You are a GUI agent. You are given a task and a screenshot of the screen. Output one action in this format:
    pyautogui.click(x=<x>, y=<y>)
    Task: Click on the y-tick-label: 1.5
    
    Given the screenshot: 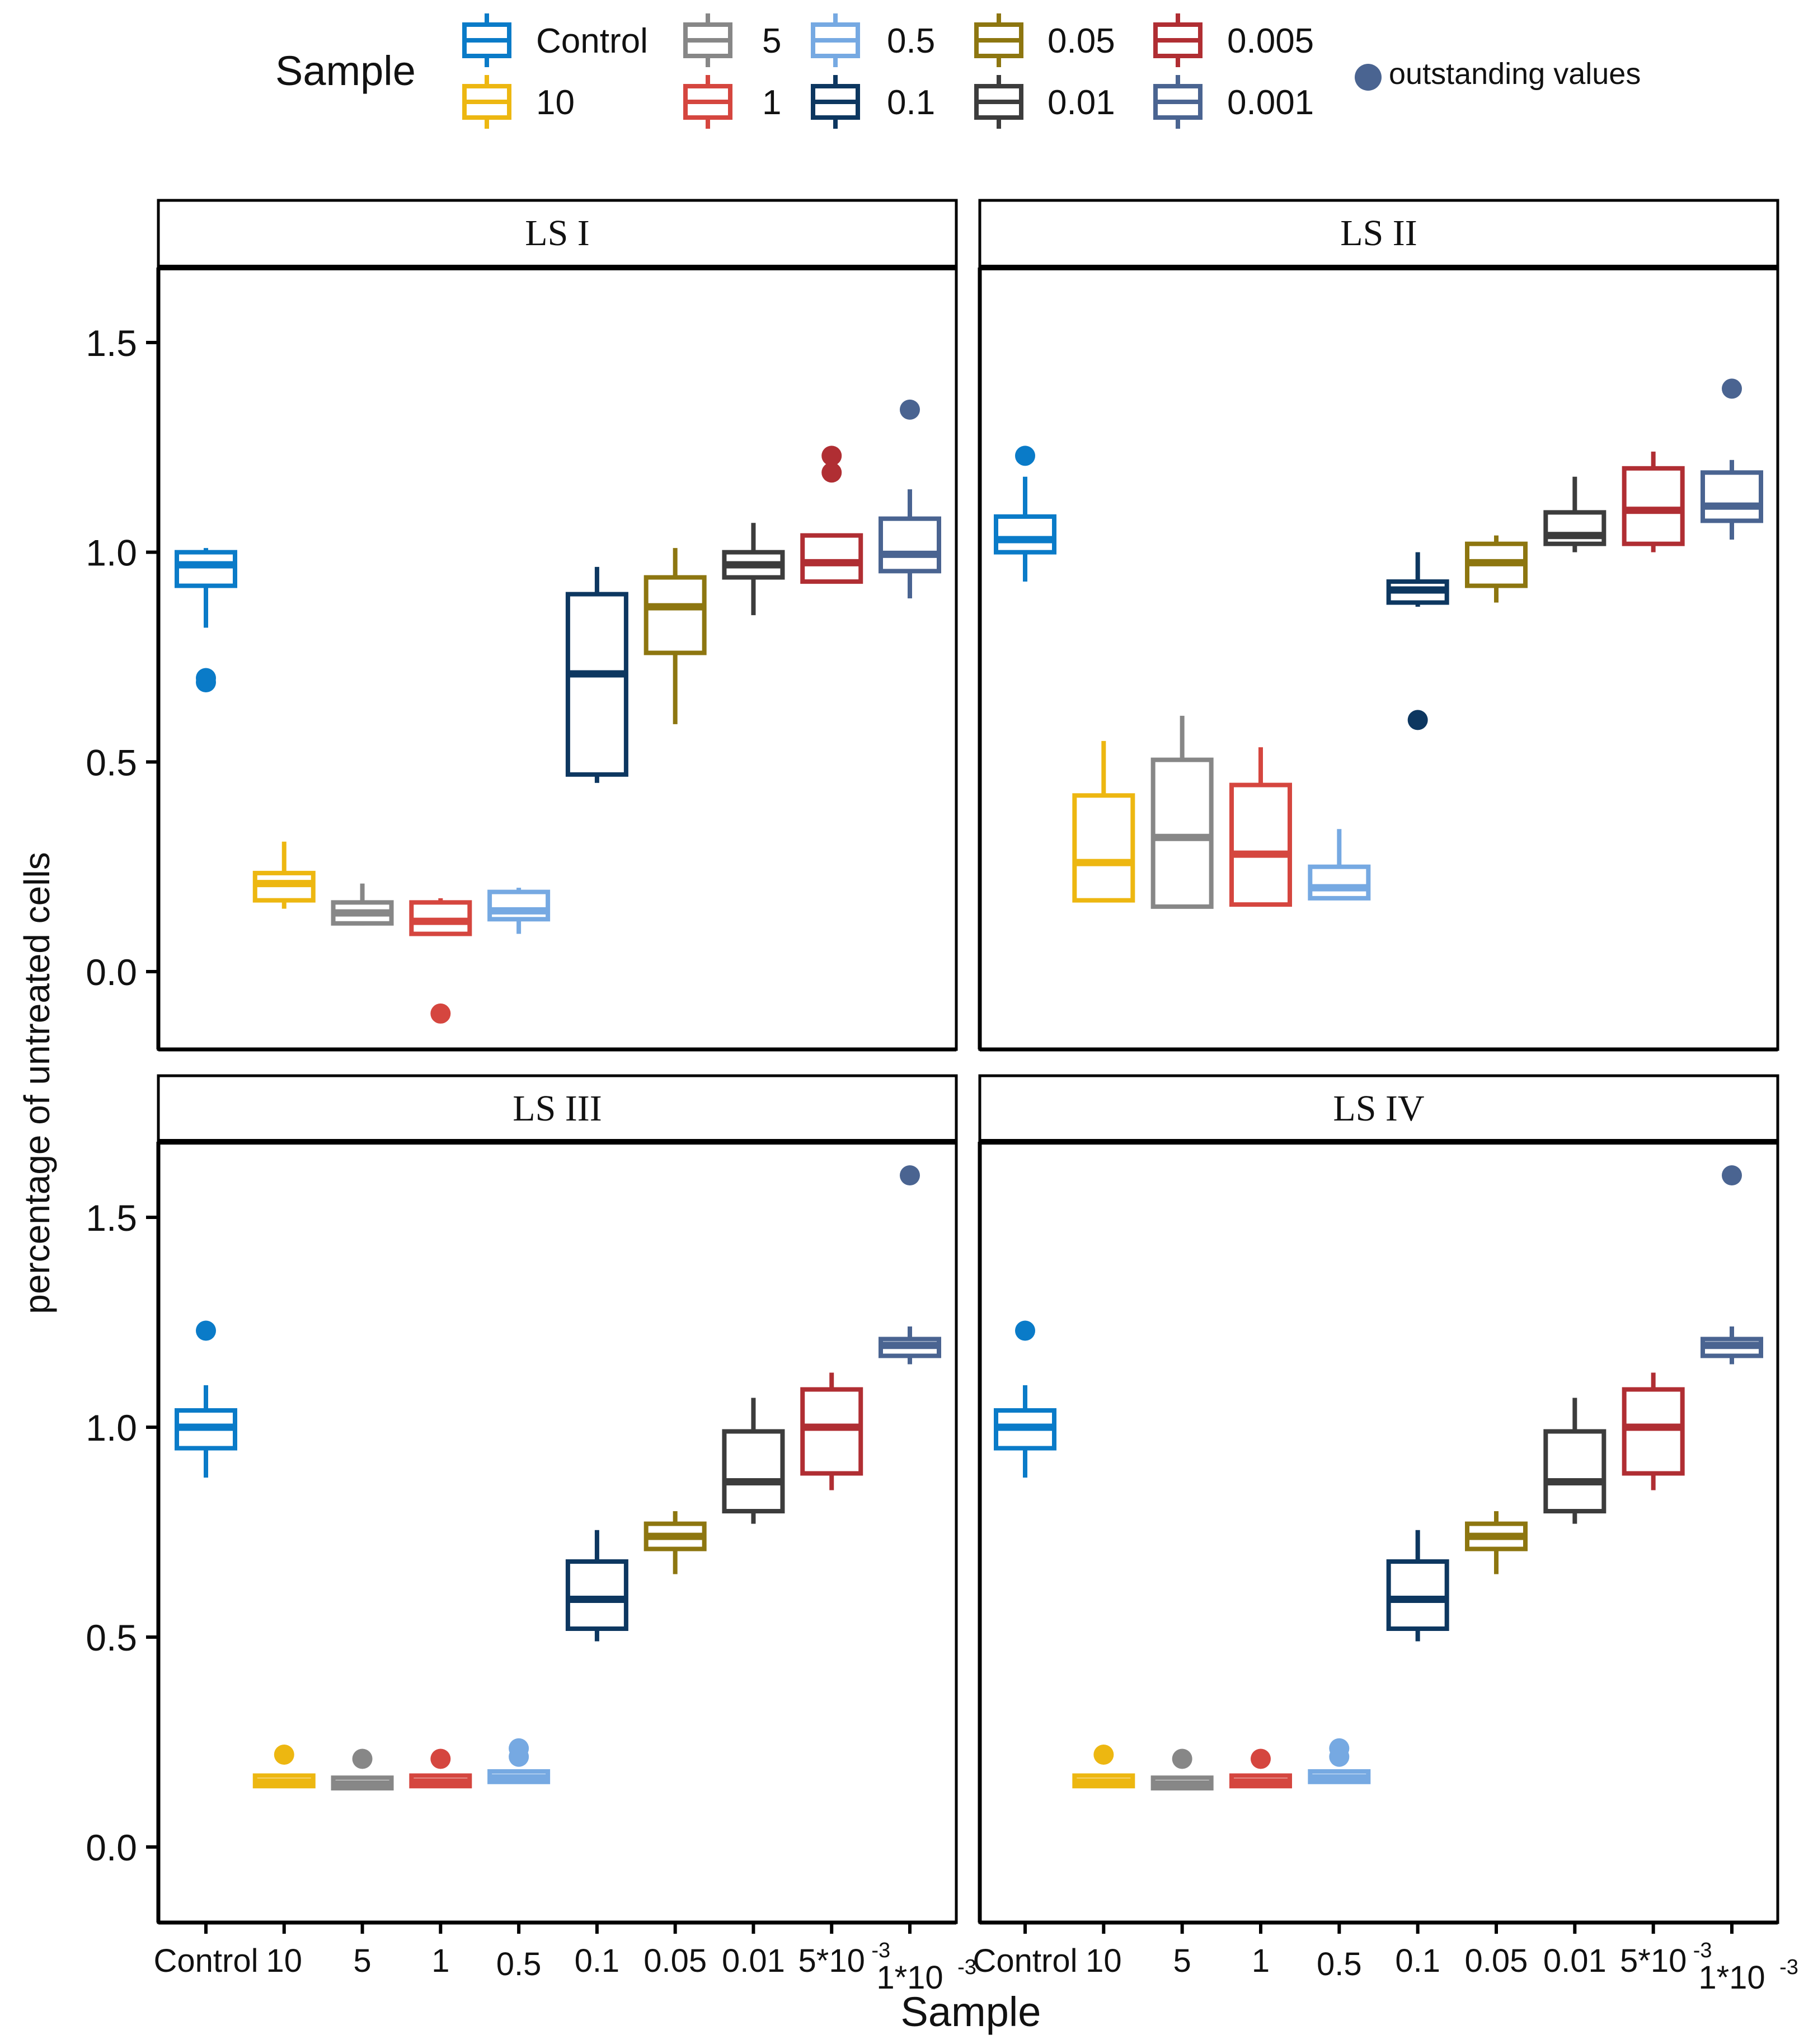 What is the action you would take?
    pyautogui.click(x=112, y=343)
    